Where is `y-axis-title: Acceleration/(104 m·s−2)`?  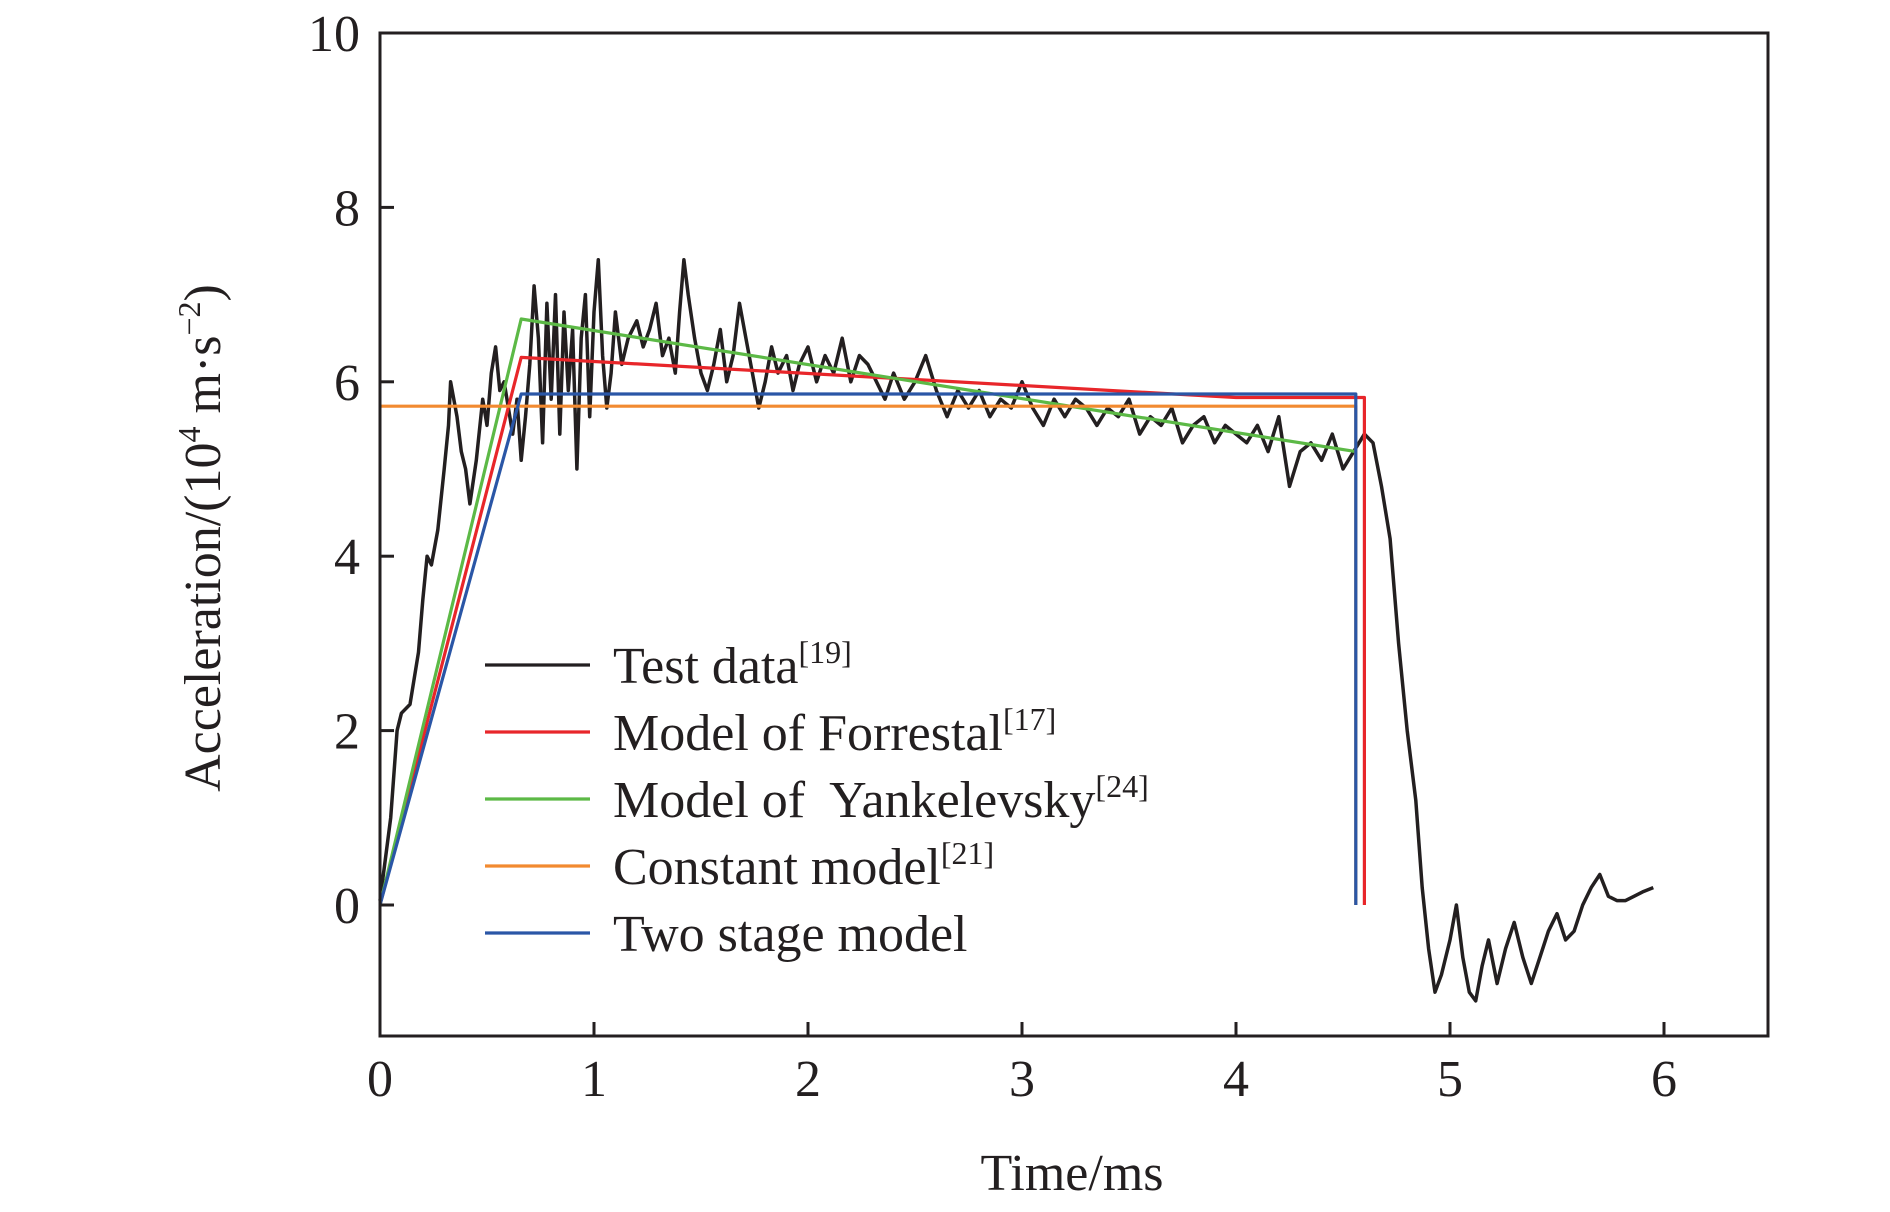 y-axis-title: Acceleration/(104 m·s−2) is located at coordinates (201, 538).